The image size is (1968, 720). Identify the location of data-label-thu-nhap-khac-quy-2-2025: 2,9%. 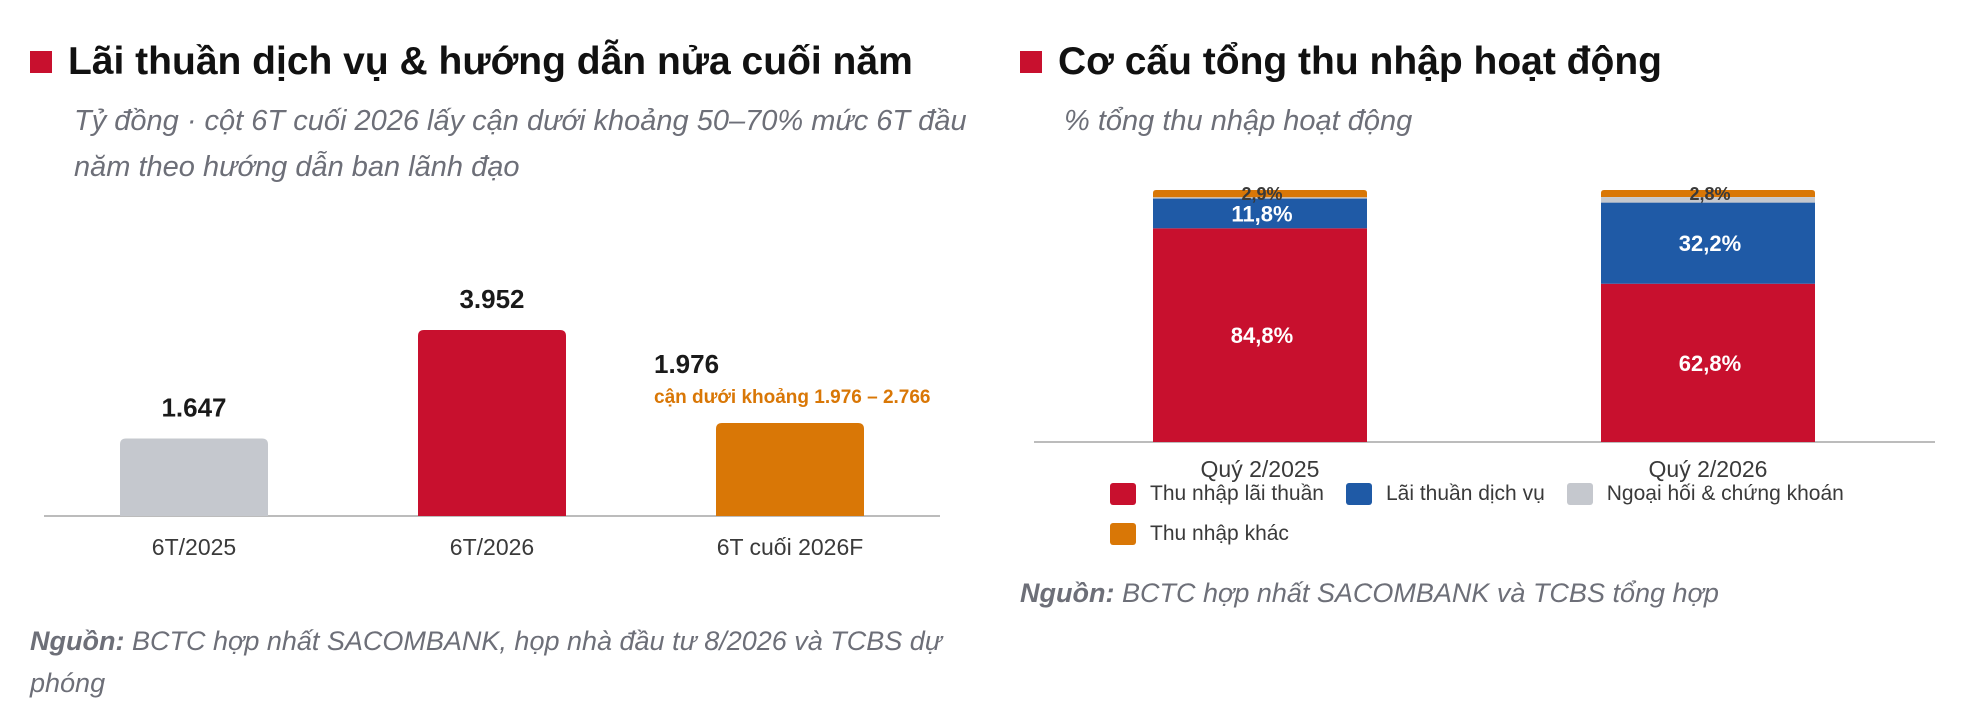
(1261, 194).